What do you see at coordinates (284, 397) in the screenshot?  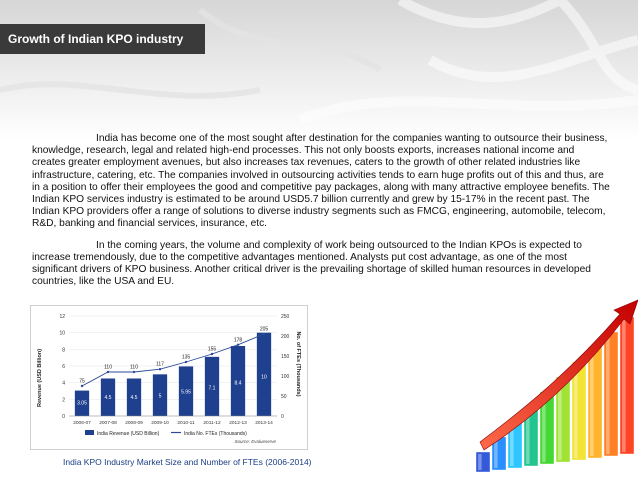 I see `y2-tick-label: 50` at bounding box center [284, 397].